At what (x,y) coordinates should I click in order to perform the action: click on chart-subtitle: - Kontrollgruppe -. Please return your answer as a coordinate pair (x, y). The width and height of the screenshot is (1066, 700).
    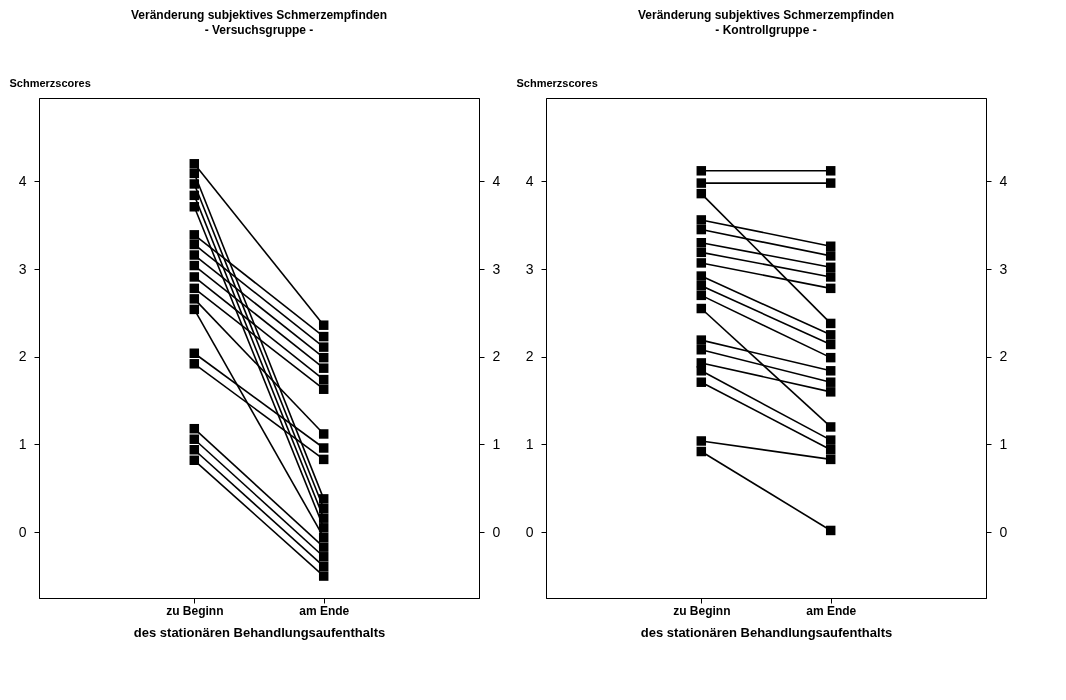
    Looking at the image, I should click on (766, 30).